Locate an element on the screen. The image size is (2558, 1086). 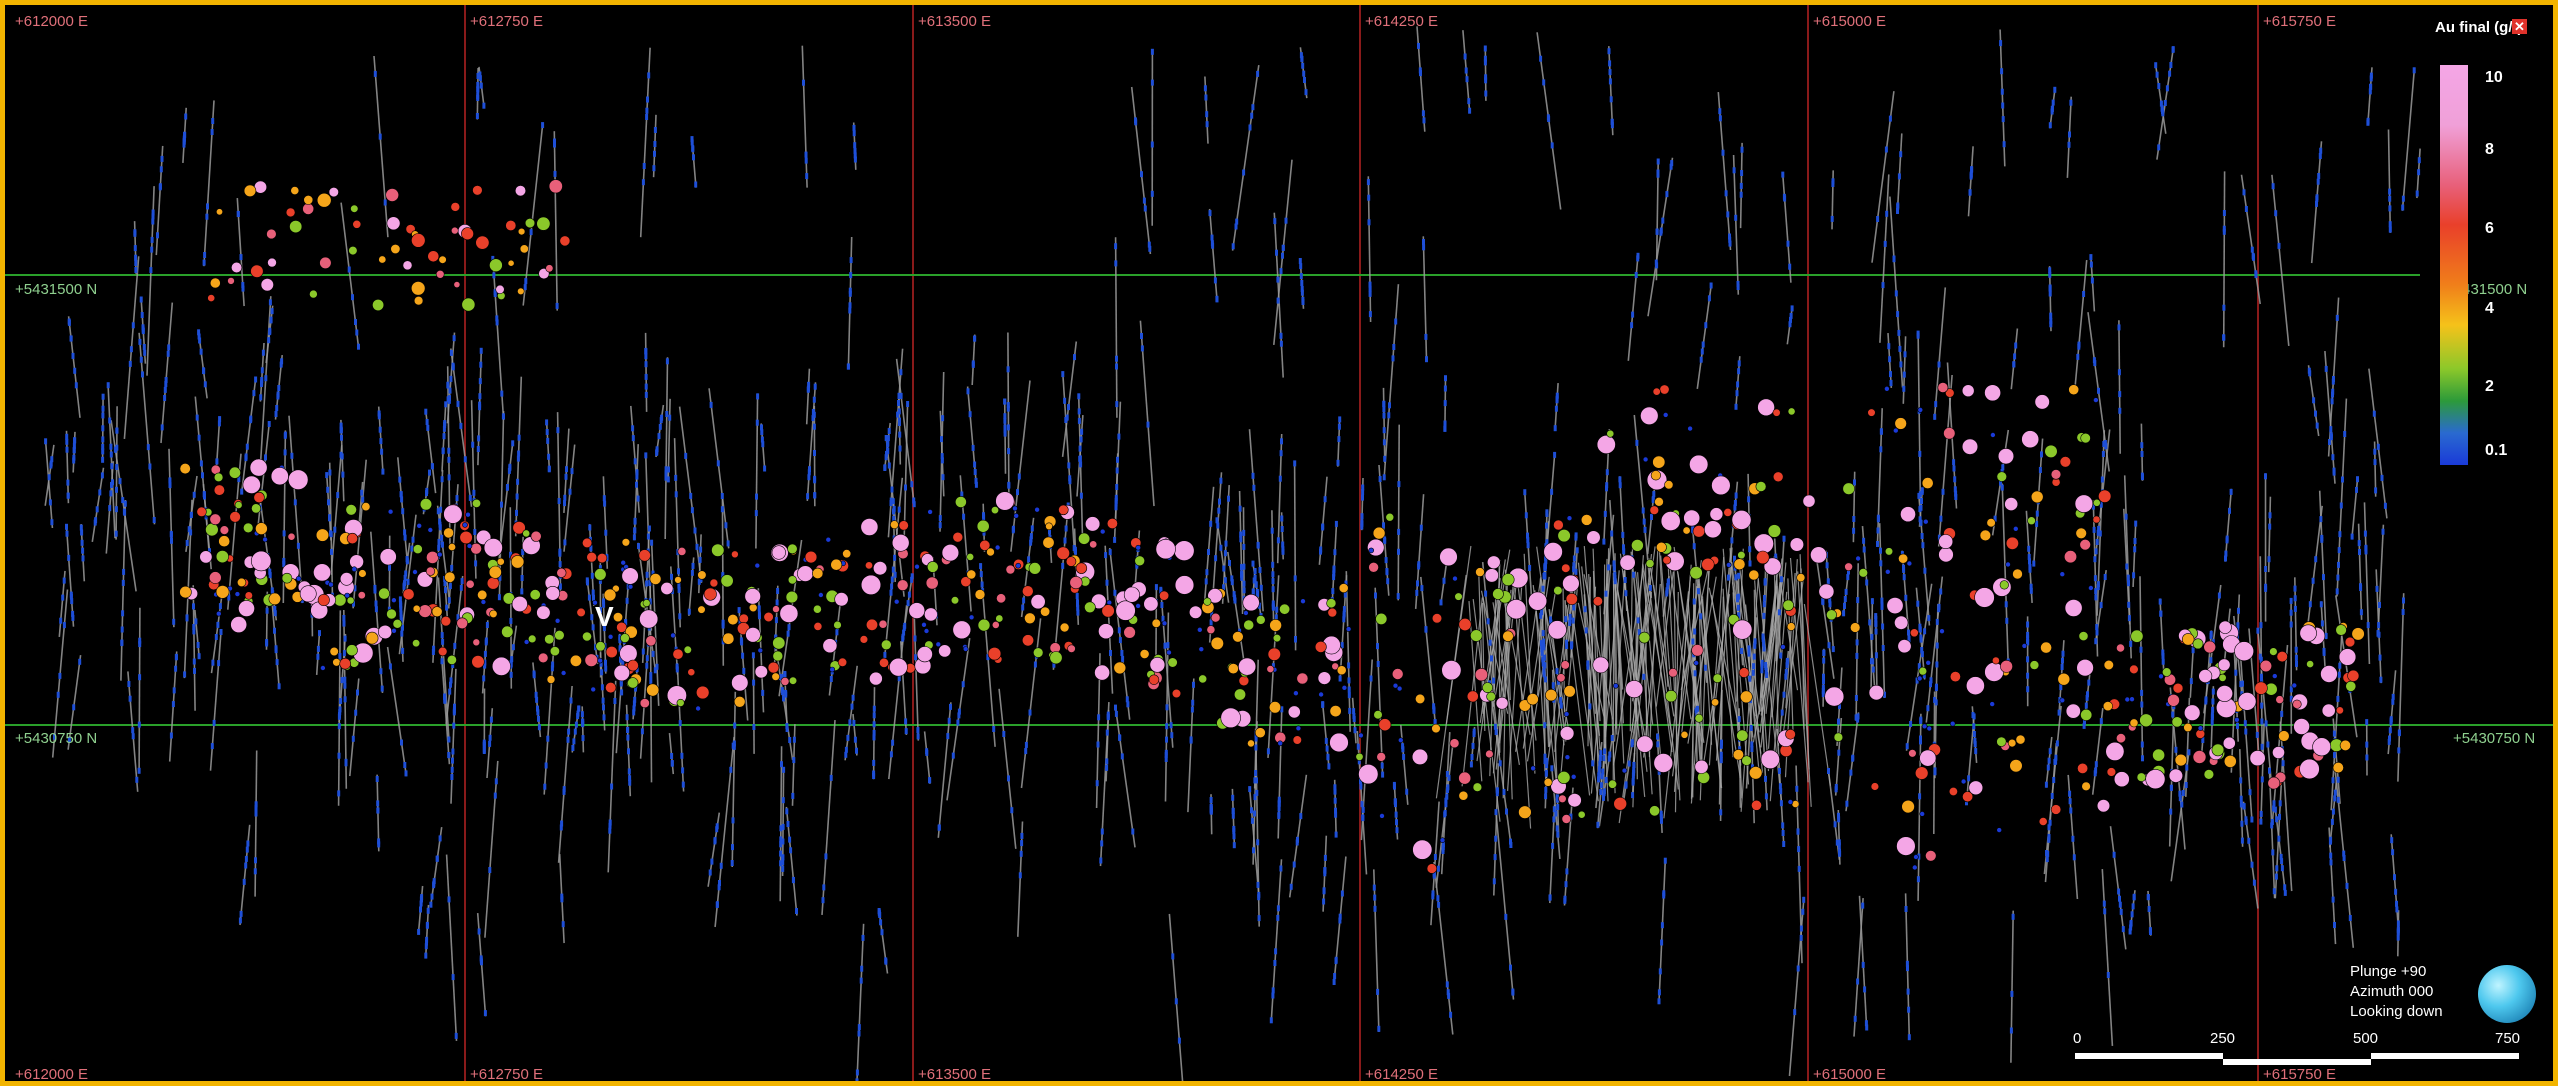
orientation-sphere-icon is located at coordinates (2507, 994).